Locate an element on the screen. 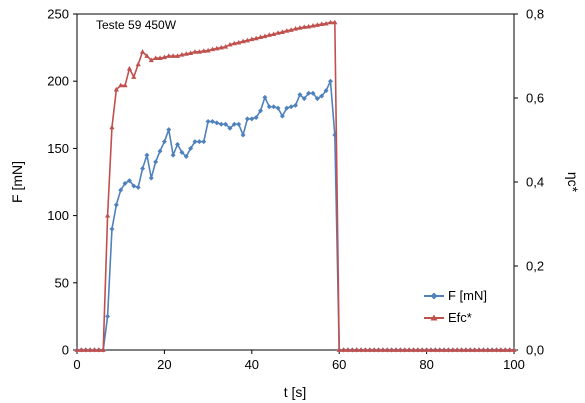  x-tick-label: 20 is located at coordinates (164, 364).